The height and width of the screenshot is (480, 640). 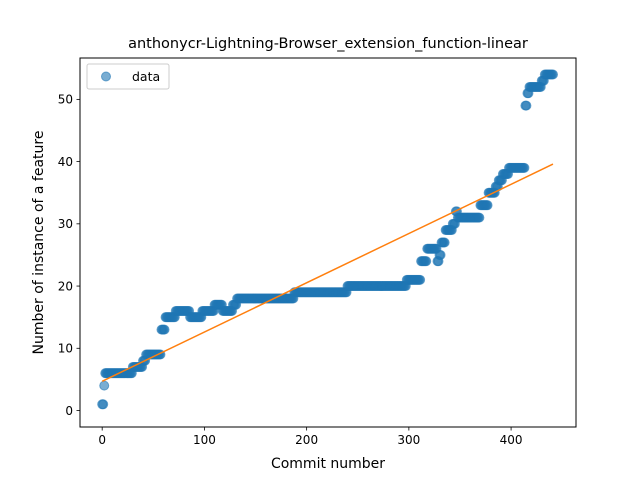 I want to click on x-tick-label: 200, so click(x=306, y=440).